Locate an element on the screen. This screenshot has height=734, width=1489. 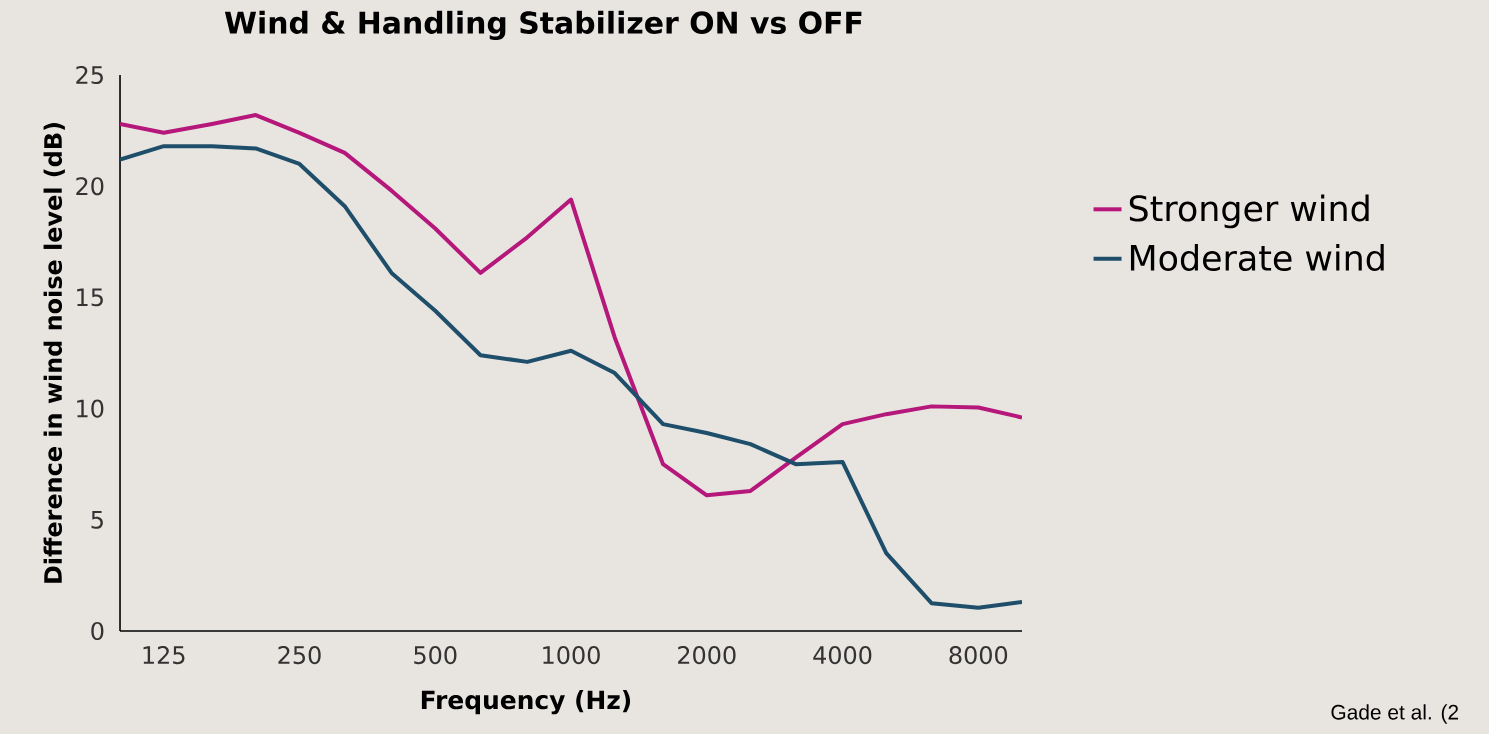
y-tick-label: 5 is located at coordinates (97, 519).